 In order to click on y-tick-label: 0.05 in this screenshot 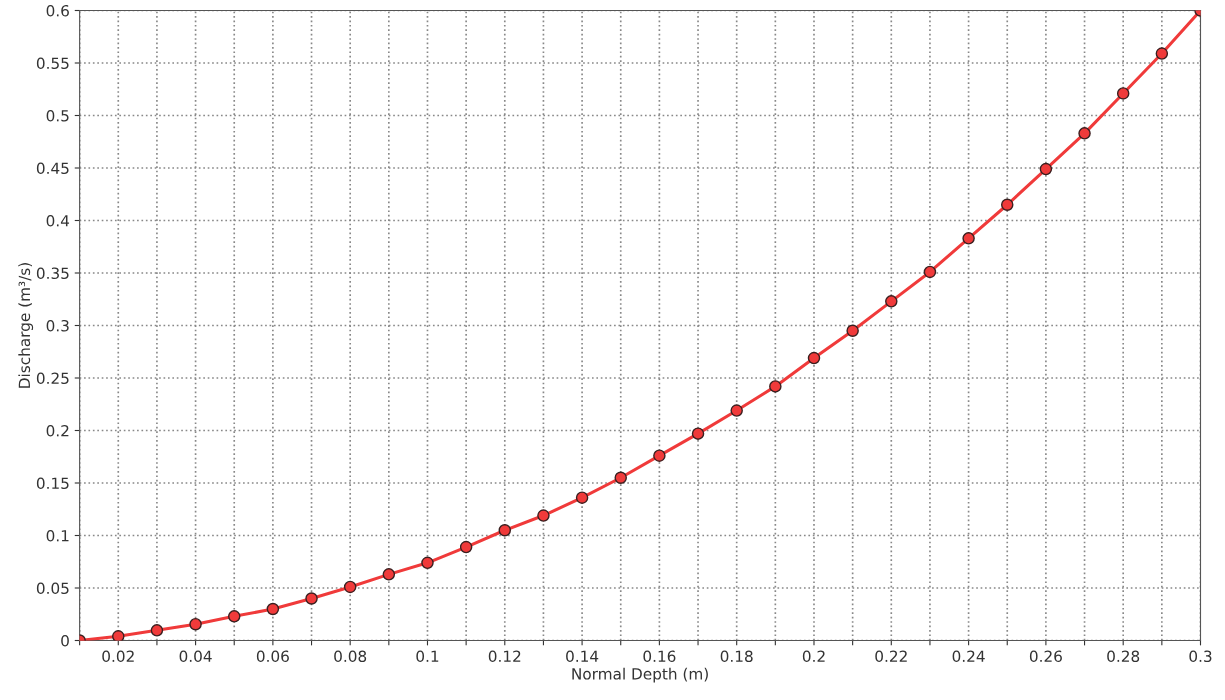, I will do `click(52, 588)`.